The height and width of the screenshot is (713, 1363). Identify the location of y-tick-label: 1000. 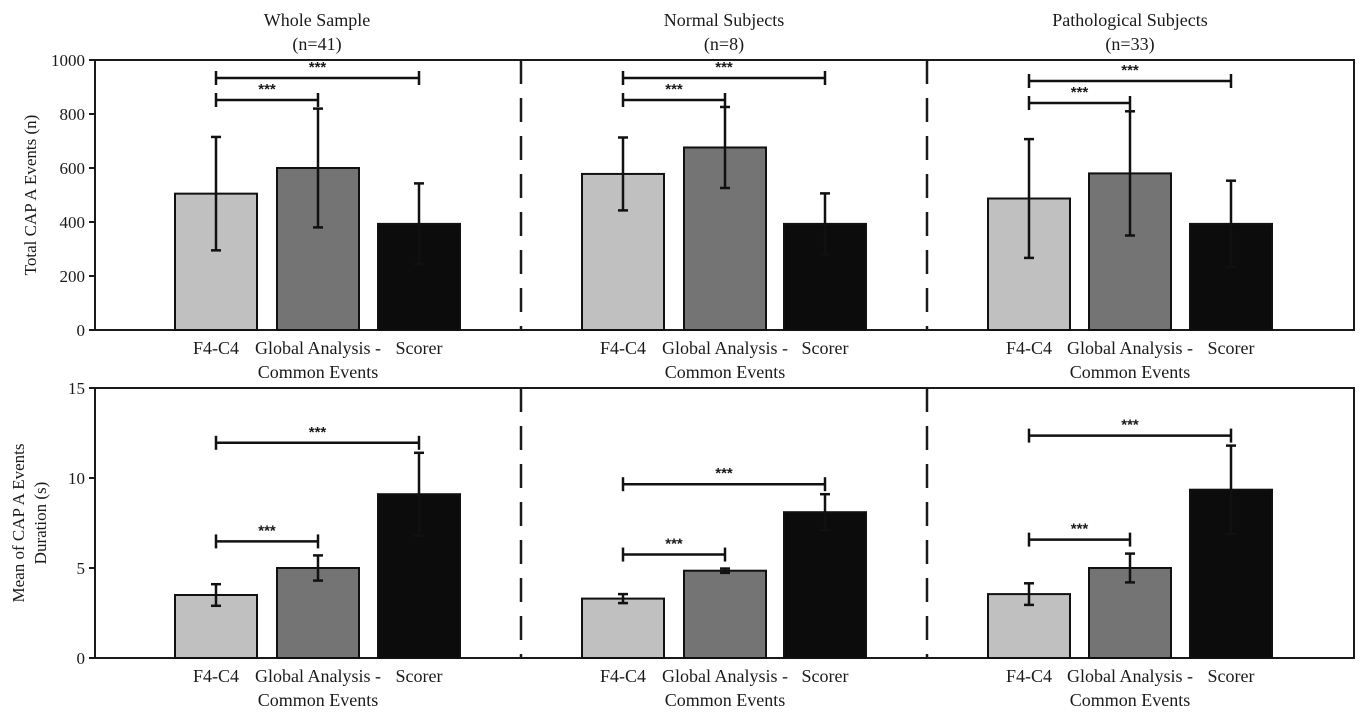
(68, 60).